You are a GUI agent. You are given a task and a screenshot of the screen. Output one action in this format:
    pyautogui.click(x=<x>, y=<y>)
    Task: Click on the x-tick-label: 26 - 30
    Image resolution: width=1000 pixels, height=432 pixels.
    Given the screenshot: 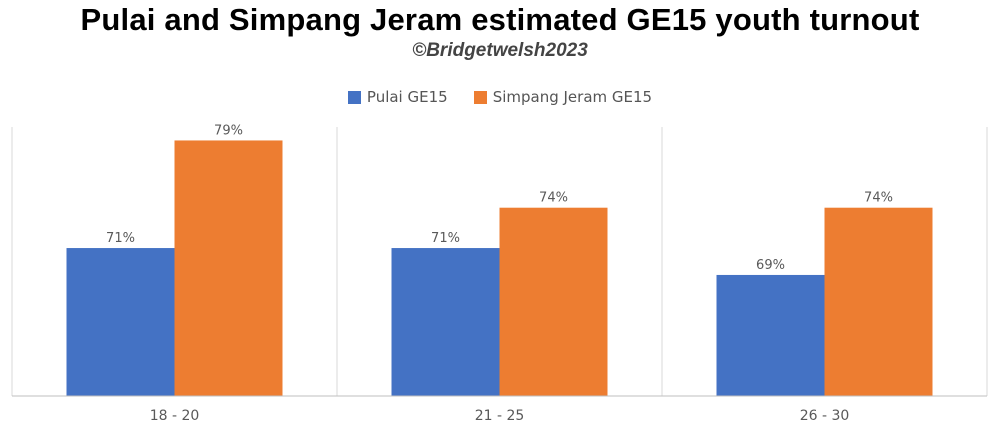 What is the action you would take?
    pyautogui.click(x=825, y=416)
    